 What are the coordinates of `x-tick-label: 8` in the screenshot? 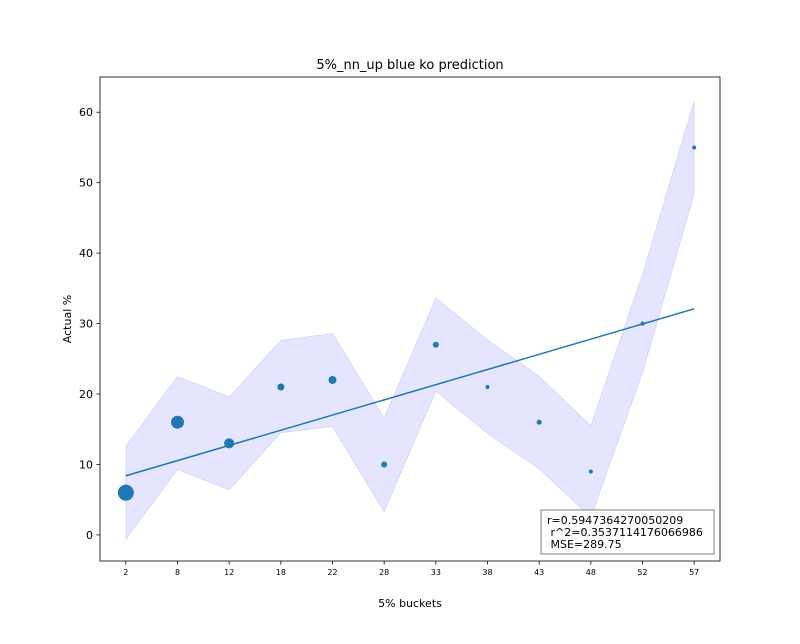 It's located at (177, 572).